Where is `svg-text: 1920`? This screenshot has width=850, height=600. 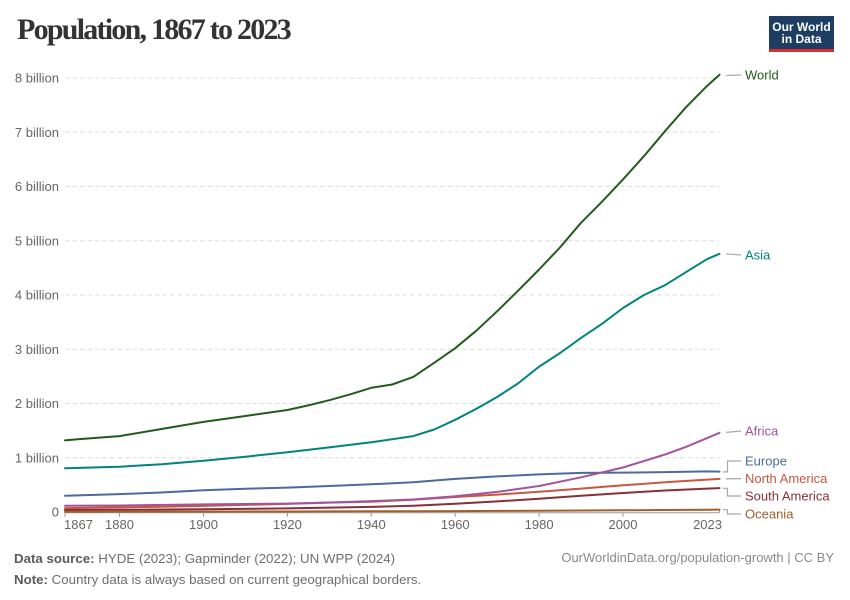
svg-text: 1920 is located at coordinates (287, 524).